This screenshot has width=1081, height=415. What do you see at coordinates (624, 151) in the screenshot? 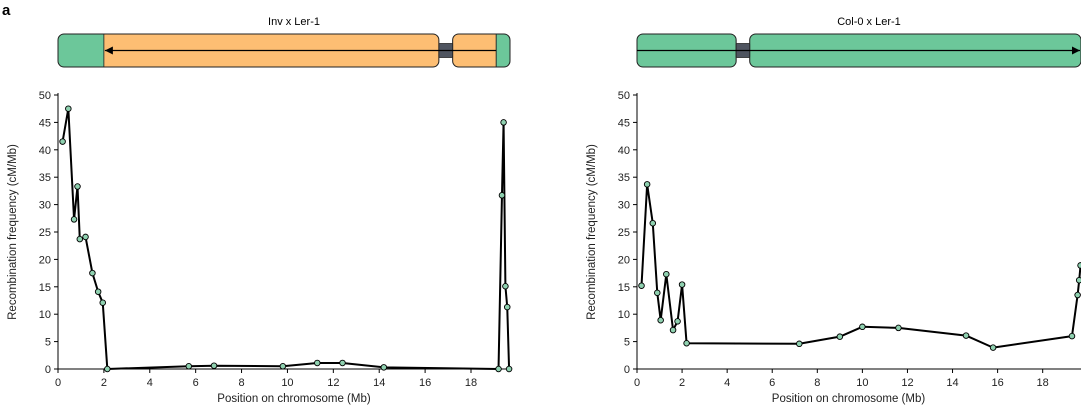
I see `y-tick-label: 40` at bounding box center [624, 151].